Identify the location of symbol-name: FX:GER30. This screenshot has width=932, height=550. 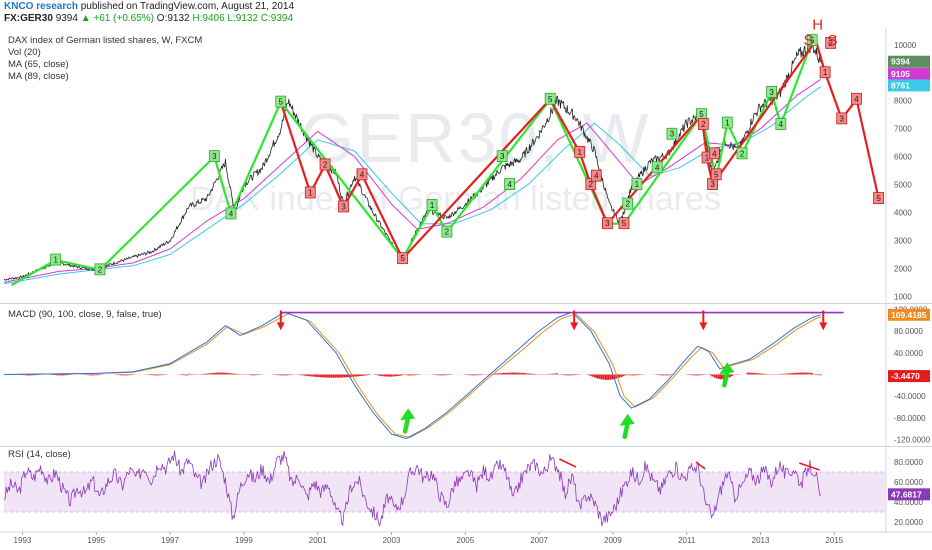
(28, 18).